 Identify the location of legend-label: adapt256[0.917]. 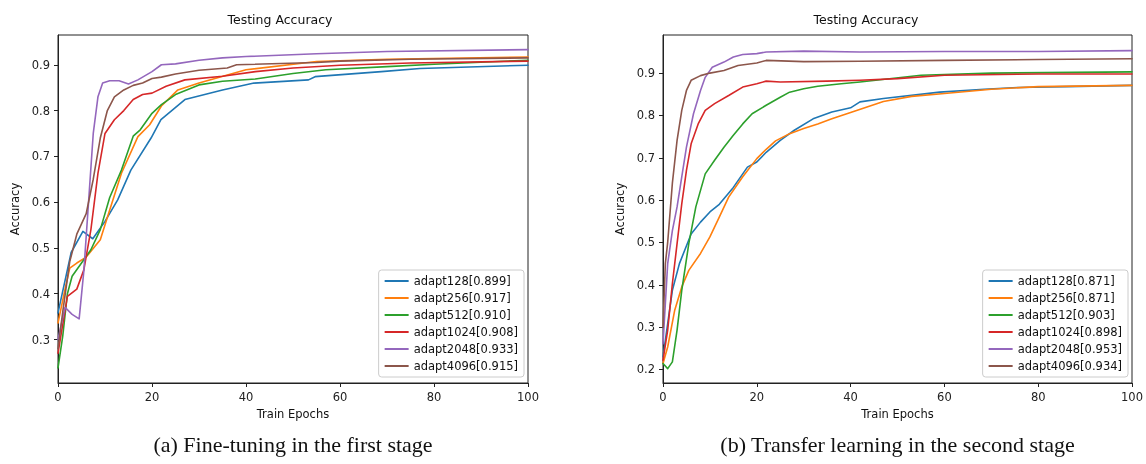
(462, 298).